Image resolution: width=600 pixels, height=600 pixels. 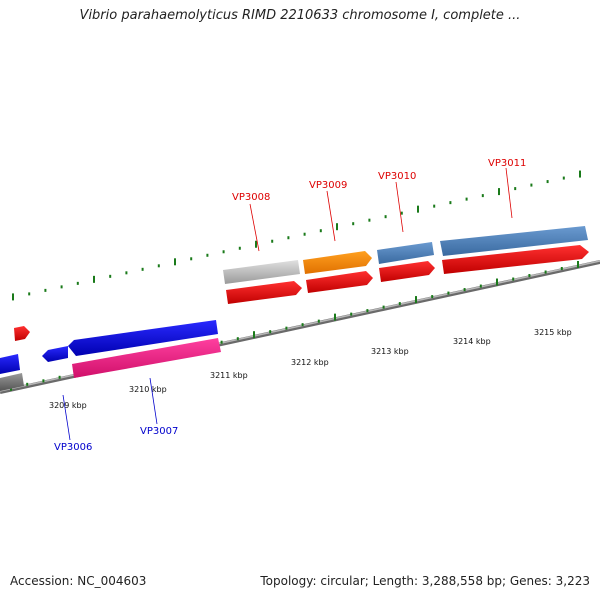 I want to click on accession-text: Accession: NC_004603, so click(x=78, y=581).